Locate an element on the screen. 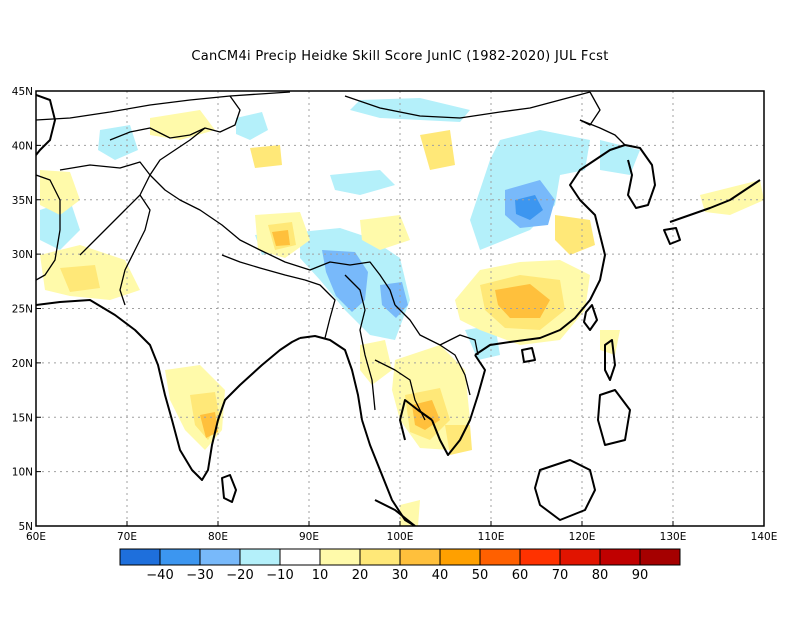 The width and height of the screenshot is (800, 618). colorbar-label: 90 is located at coordinates (640, 575).